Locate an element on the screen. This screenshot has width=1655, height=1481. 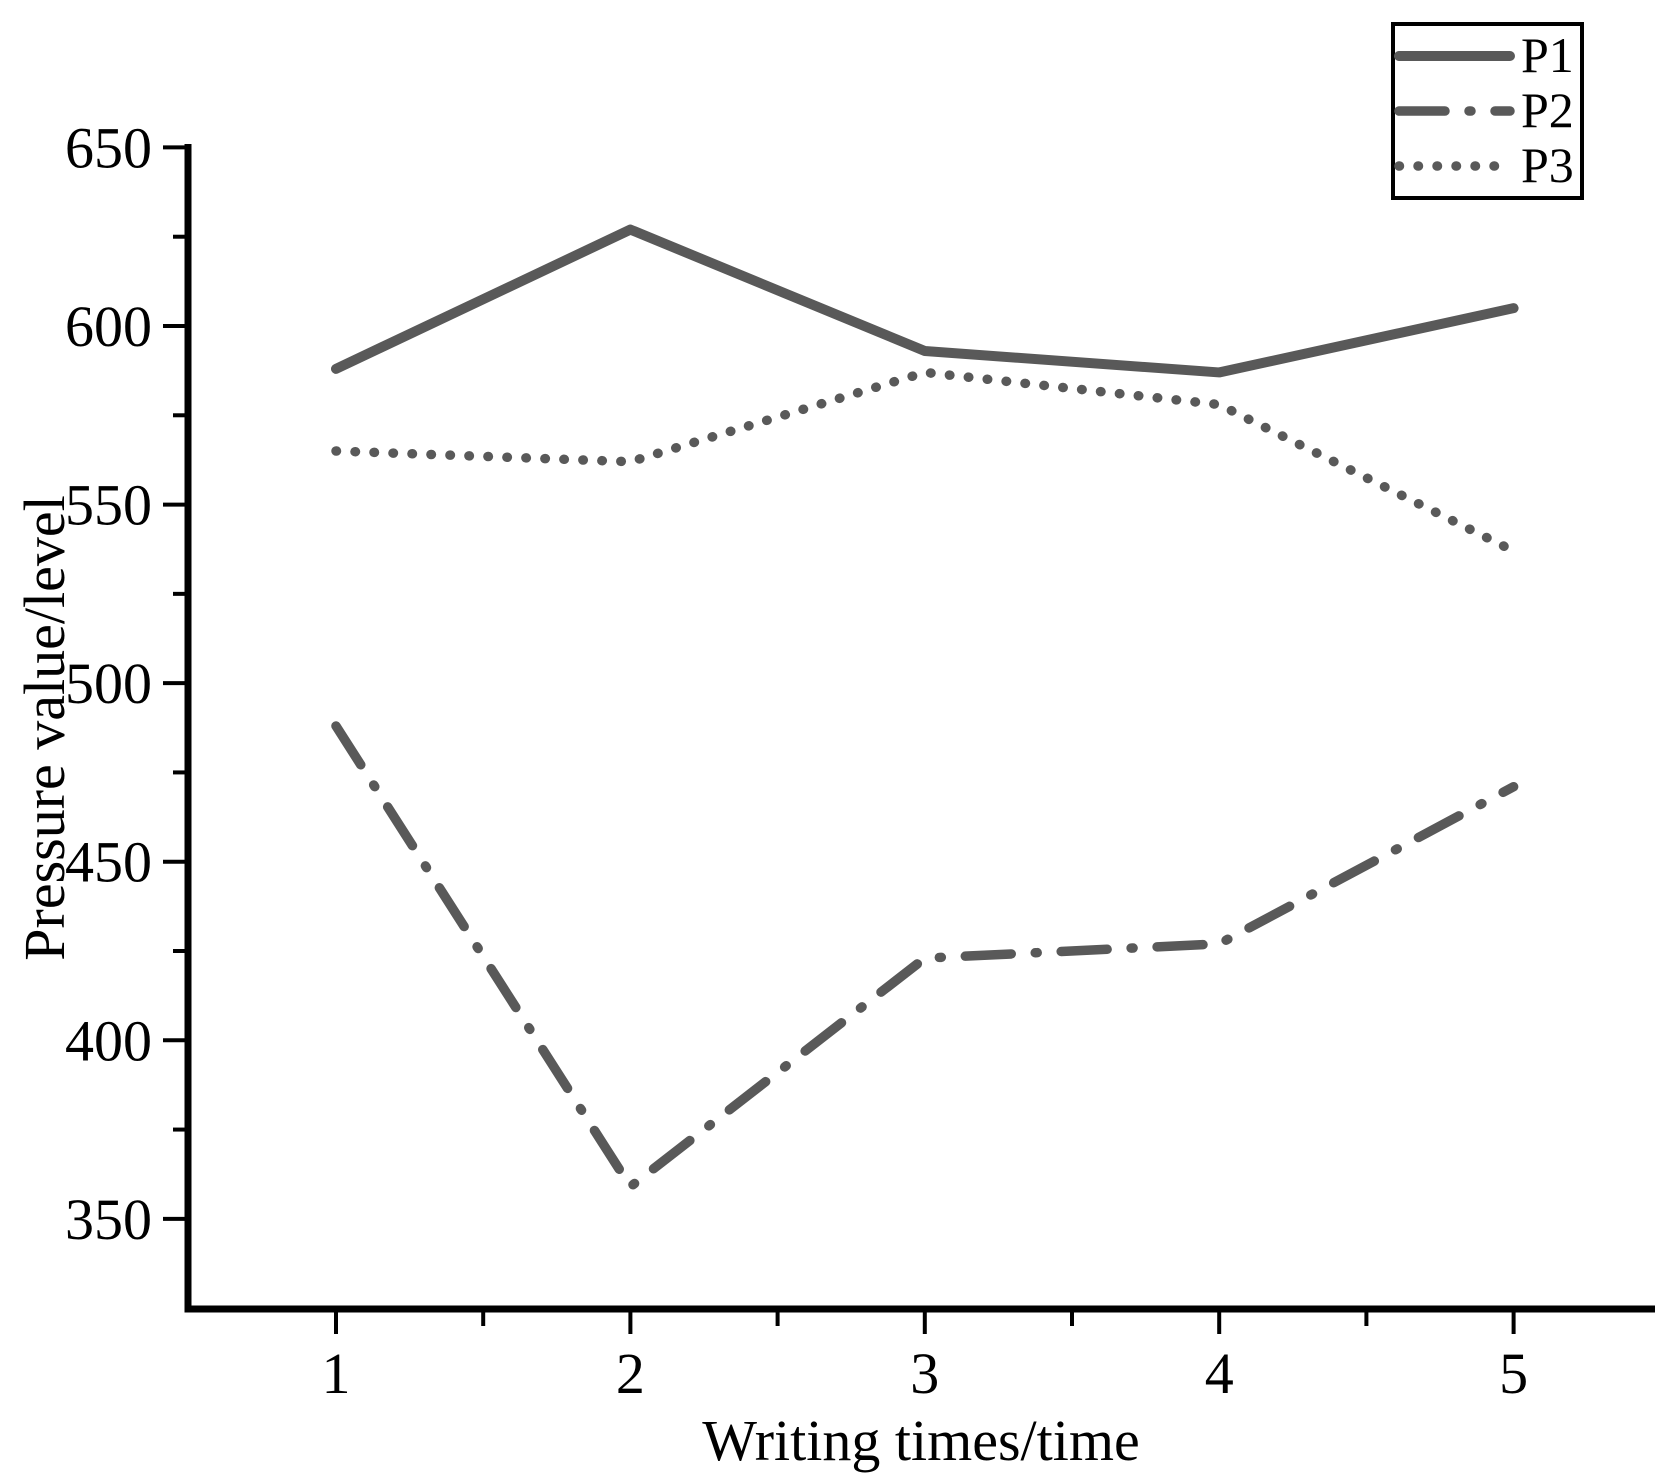
y-tick-label: 600 is located at coordinates (108, 326).